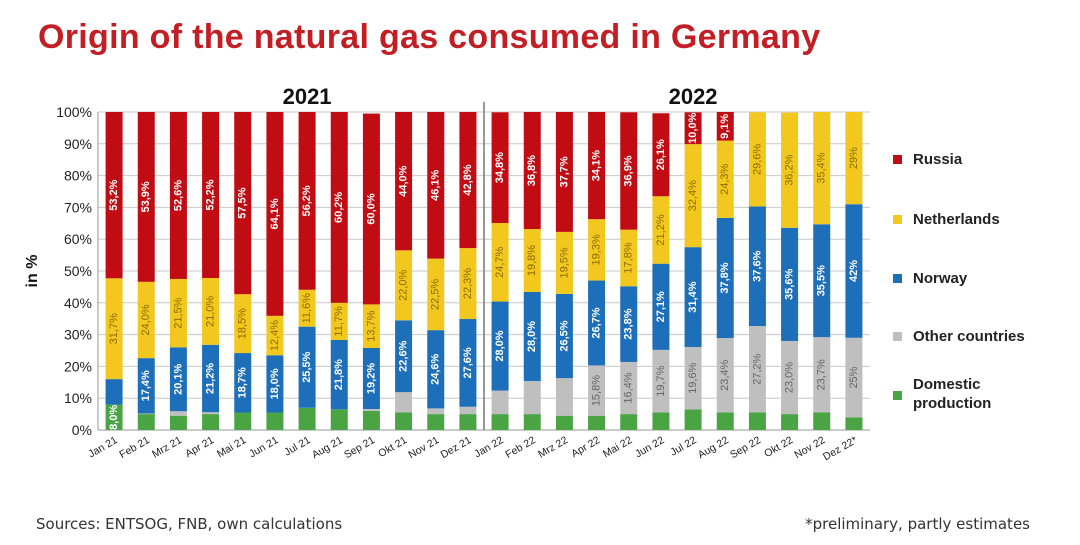 The image size is (1080, 545). I want to click on x-tick-label: Okt 22, so click(778, 447).